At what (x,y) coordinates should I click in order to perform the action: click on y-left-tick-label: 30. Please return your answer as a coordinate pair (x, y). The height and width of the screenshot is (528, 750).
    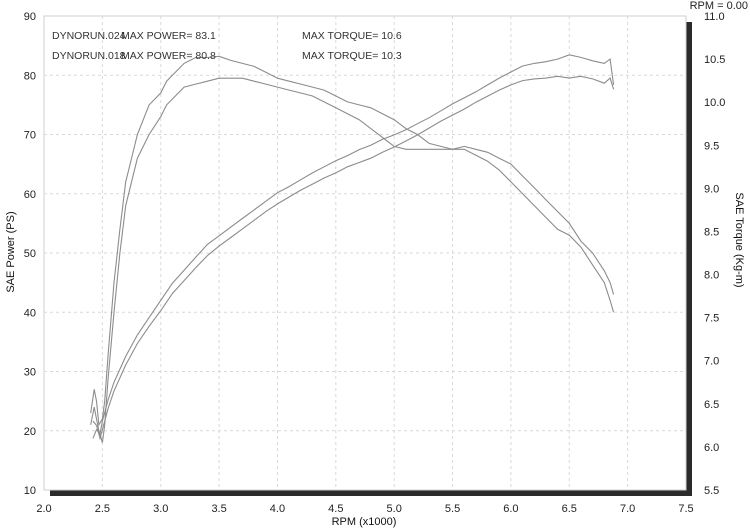
    Looking at the image, I should click on (30, 373).